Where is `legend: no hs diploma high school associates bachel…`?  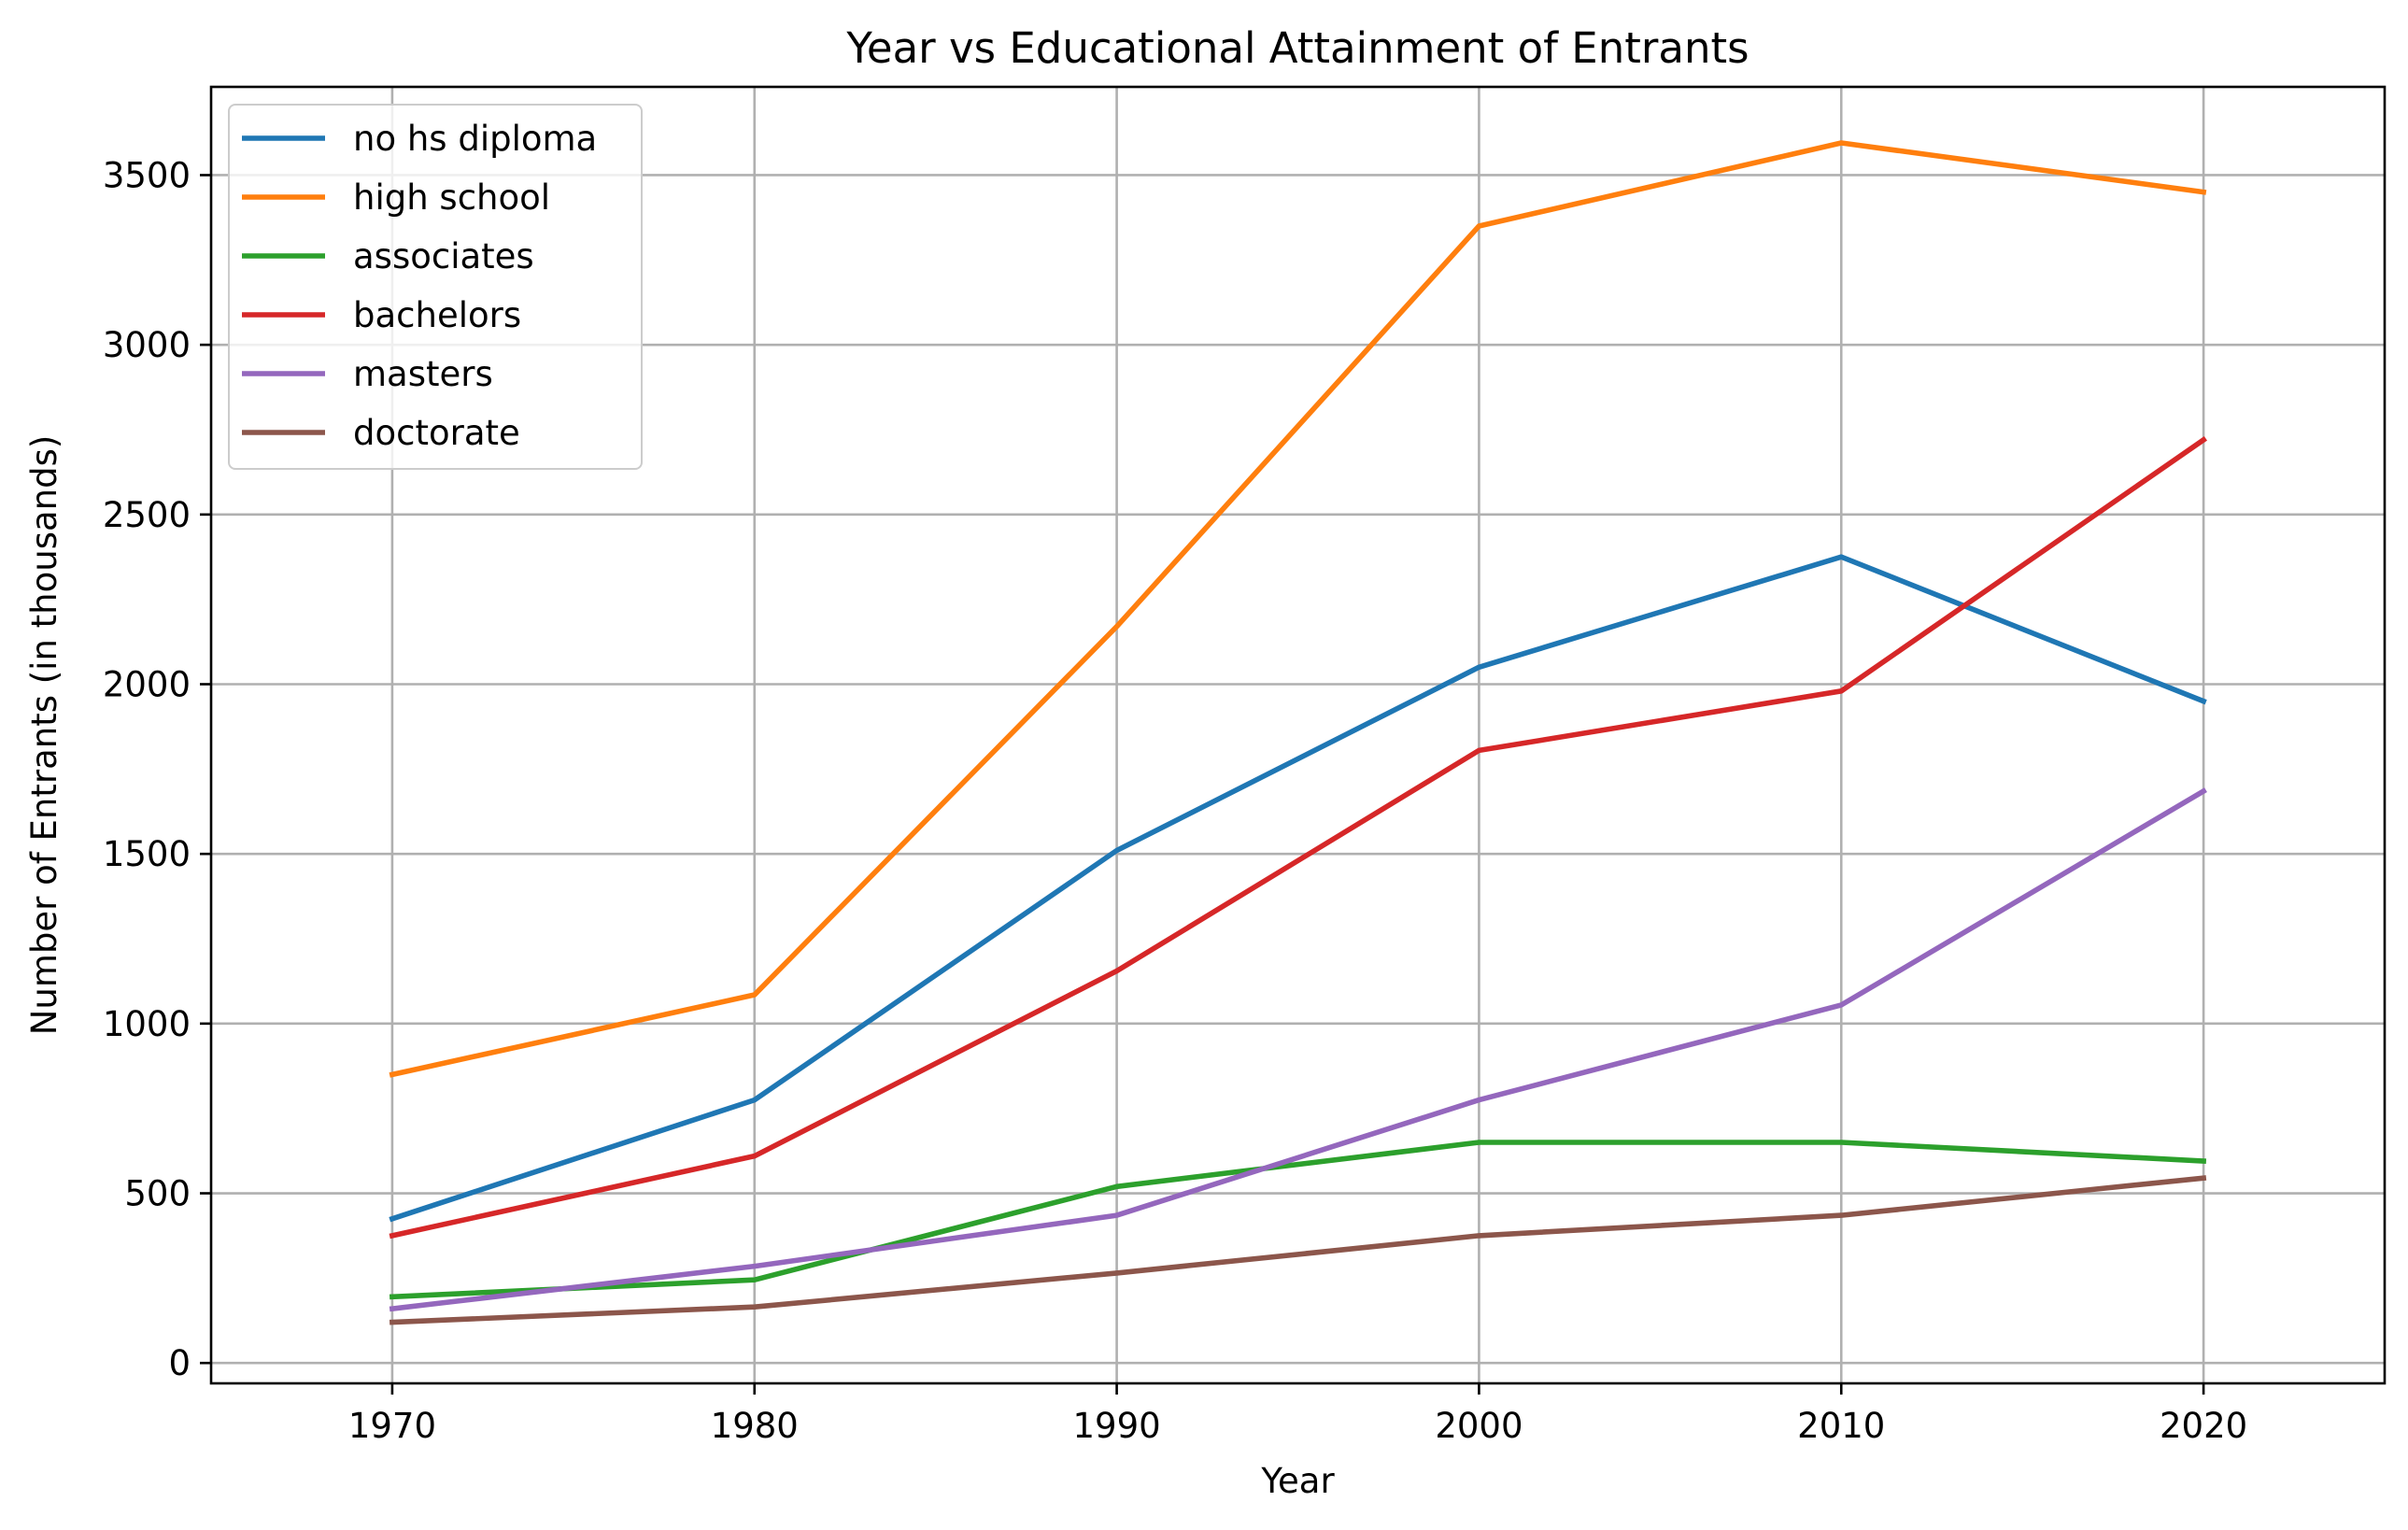
legend: no hs diploma high school associates bachel… is located at coordinates (435, 287).